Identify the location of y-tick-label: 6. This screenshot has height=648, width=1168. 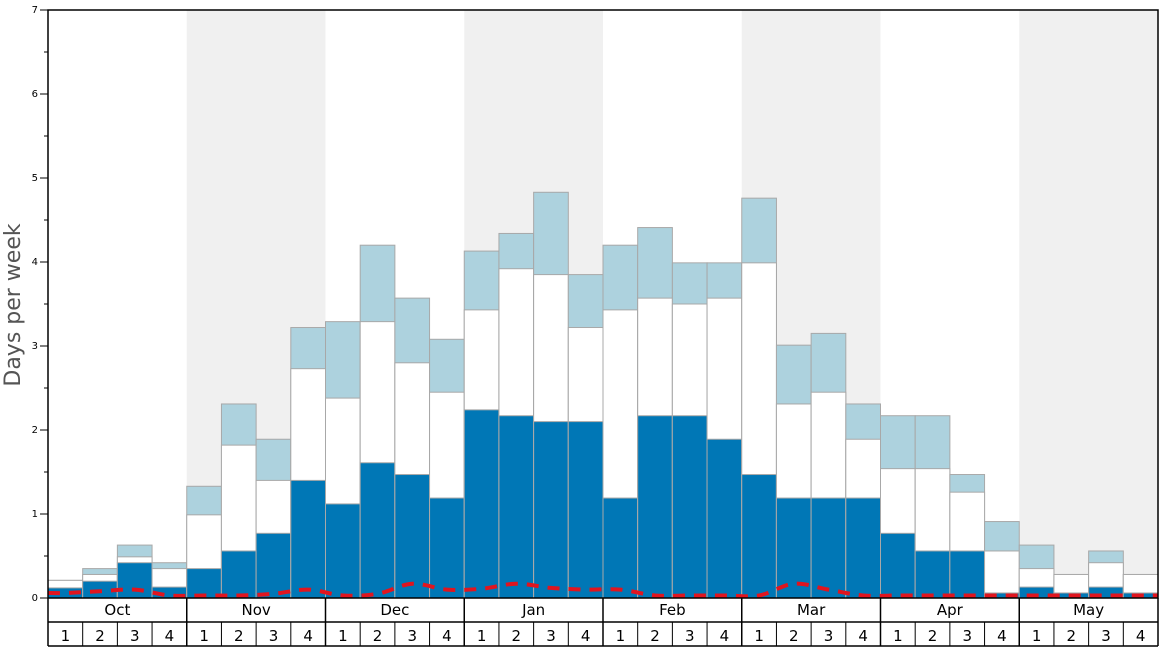
(35, 94).